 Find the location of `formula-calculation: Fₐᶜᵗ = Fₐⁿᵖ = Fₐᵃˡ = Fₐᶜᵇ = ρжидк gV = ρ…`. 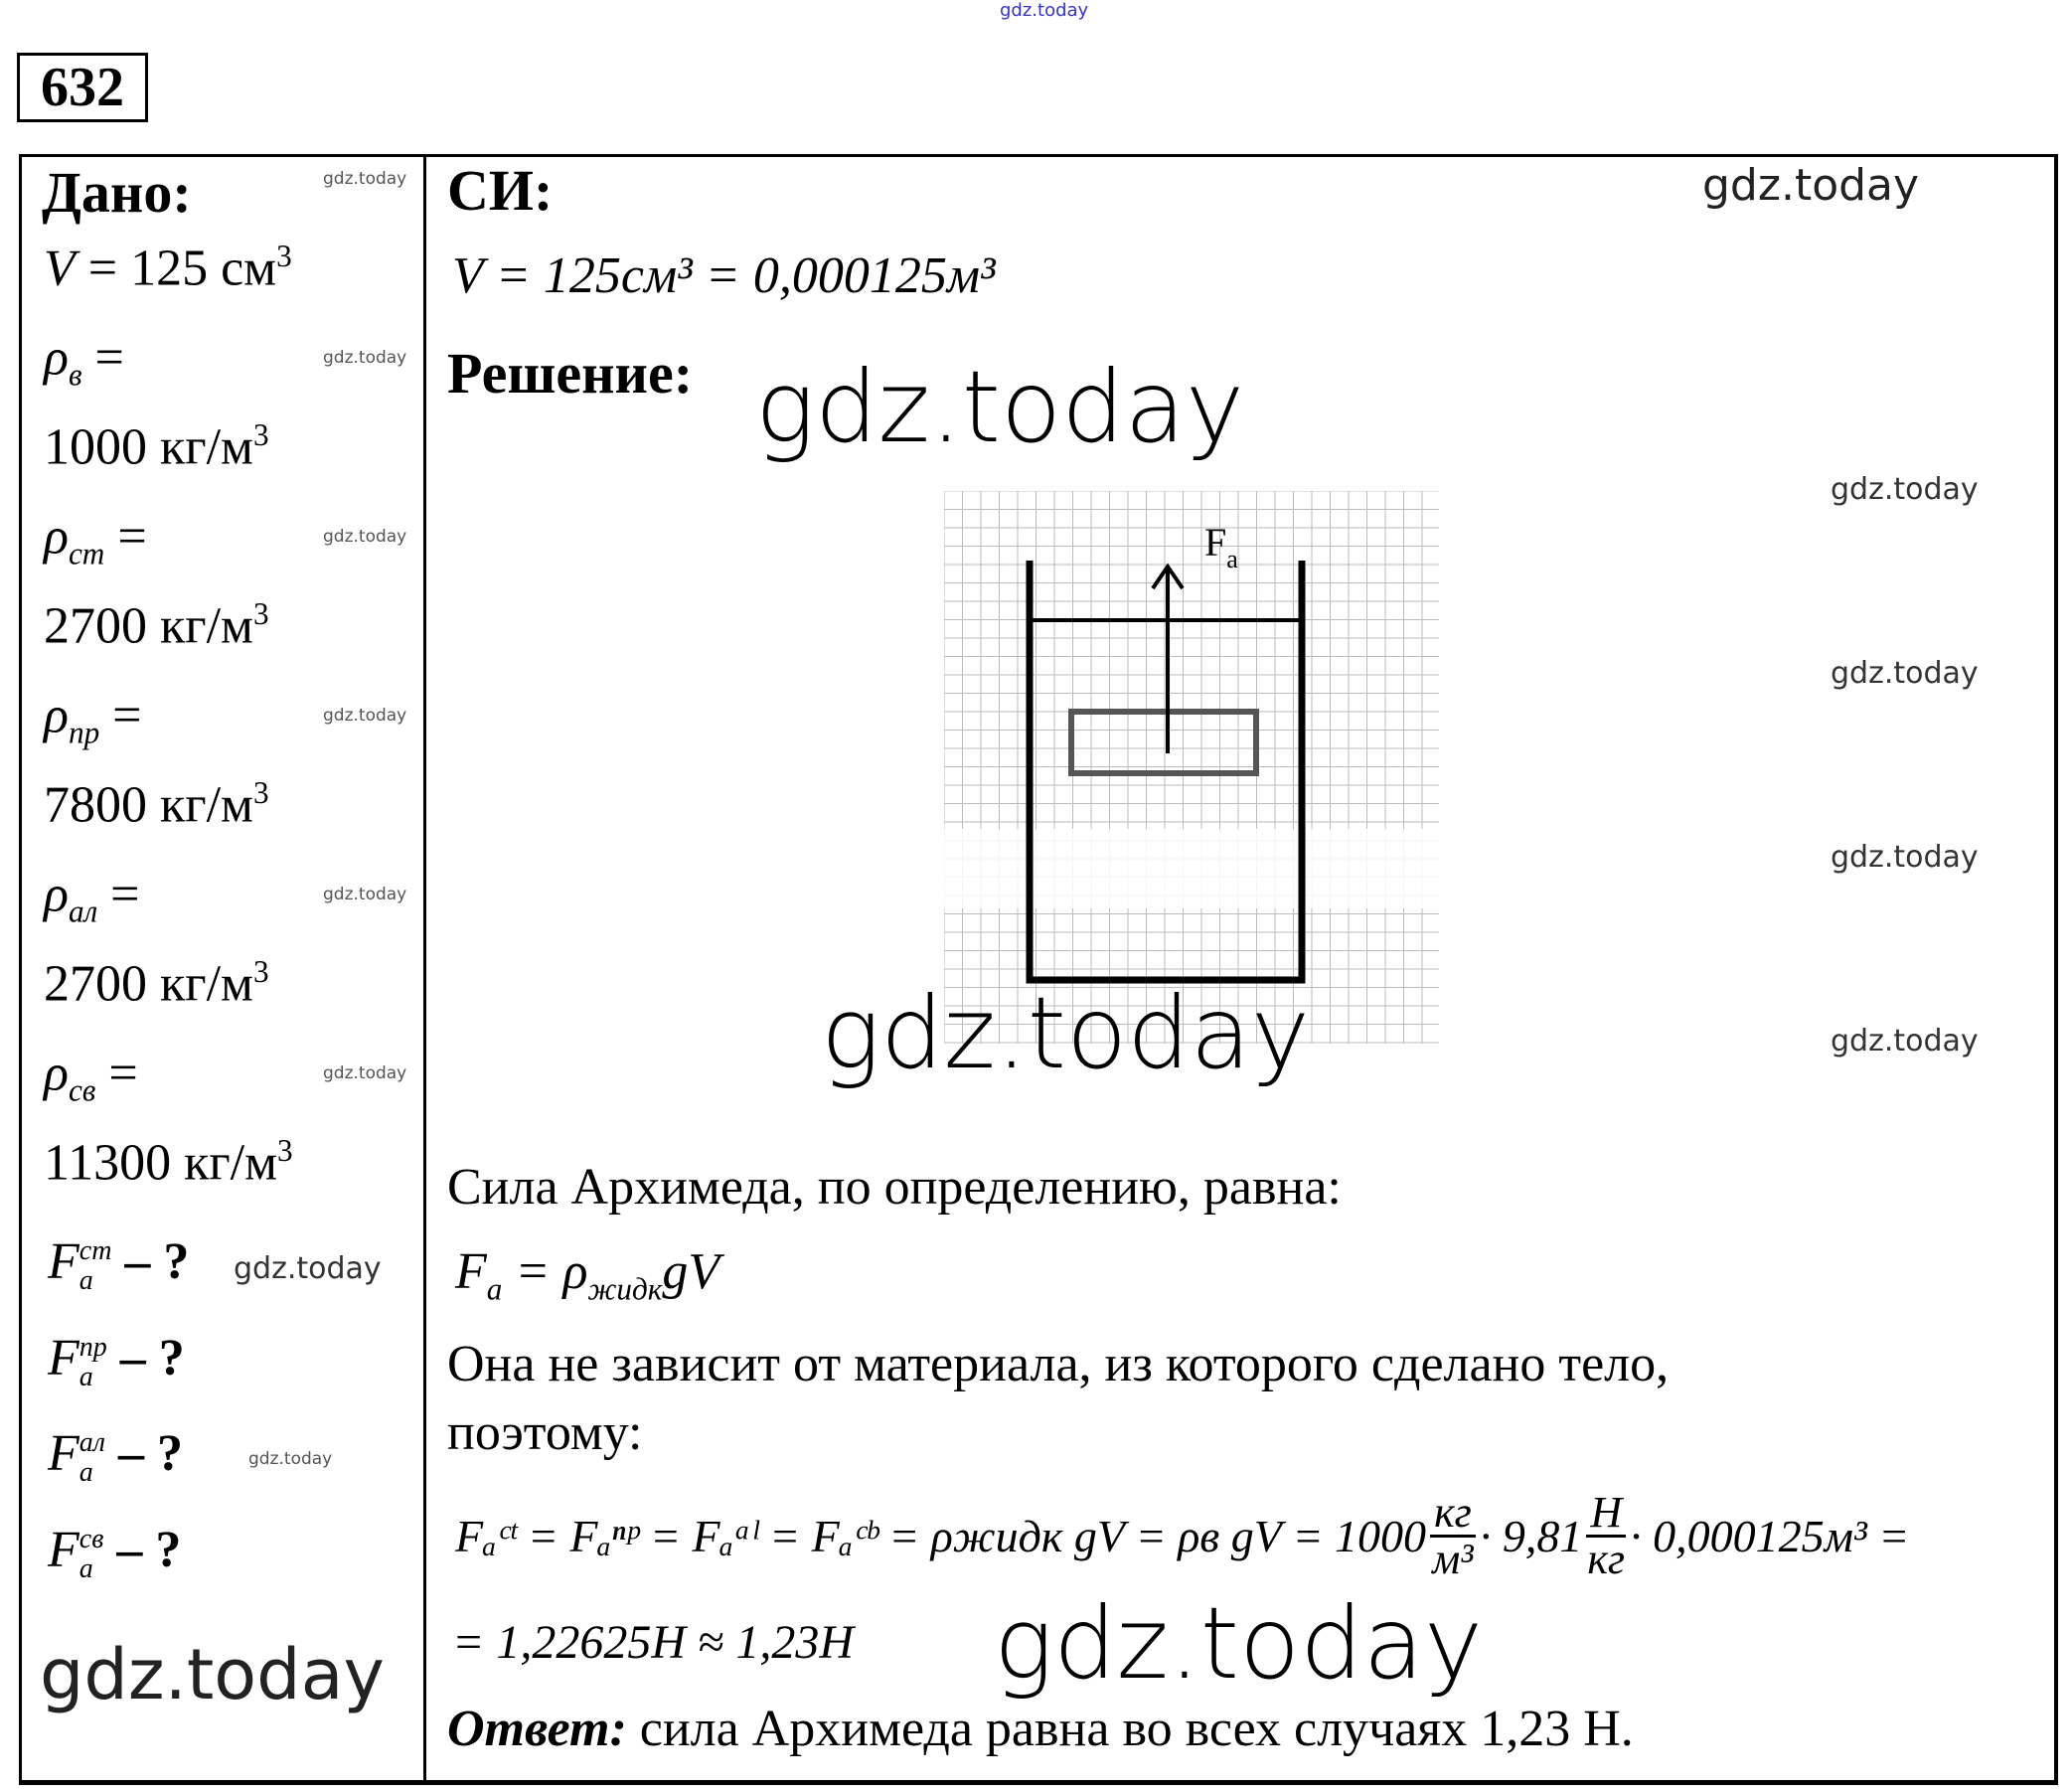

formula-calculation: Fₐᶜᵗ = Fₐⁿᵖ = Fₐᵃˡ = Fₐᶜᵇ = ρжидк gV = ρ… is located at coordinates (1182, 1535).